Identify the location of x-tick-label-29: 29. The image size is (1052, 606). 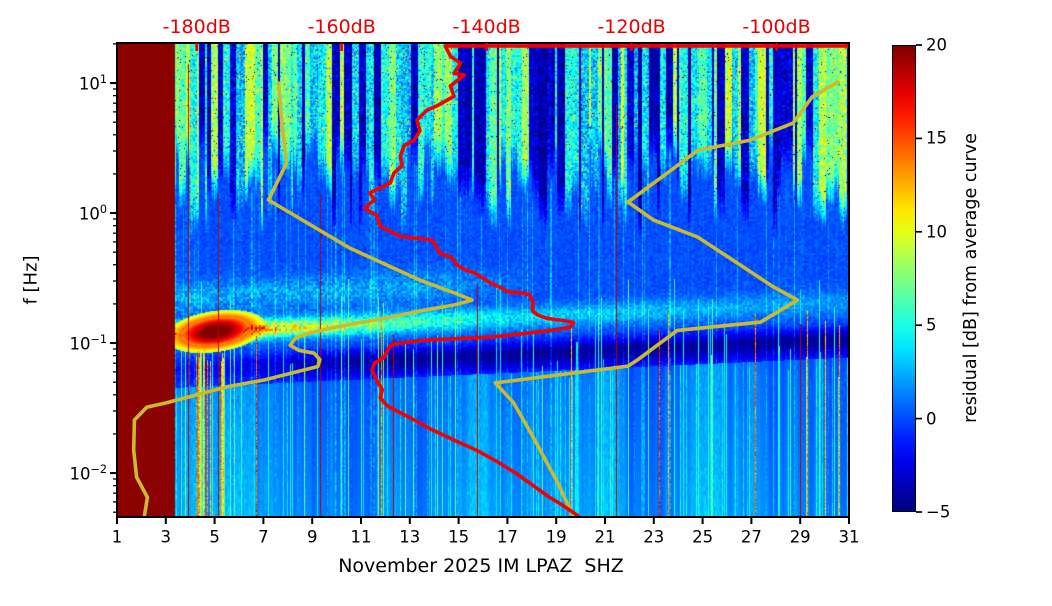
(800, 537).